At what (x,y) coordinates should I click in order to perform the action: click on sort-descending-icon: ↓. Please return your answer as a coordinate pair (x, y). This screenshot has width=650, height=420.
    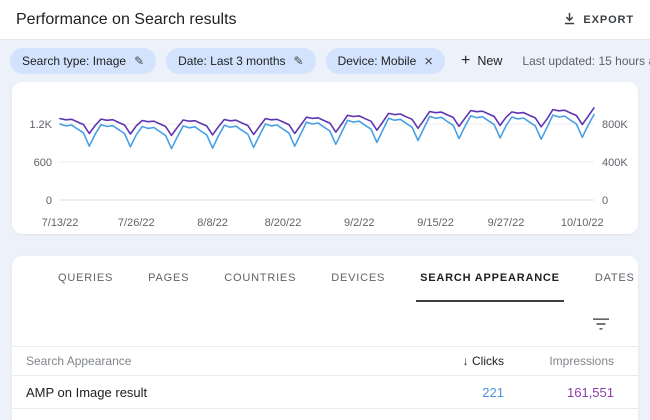
    Looking at the image, I should click on (465, 361).